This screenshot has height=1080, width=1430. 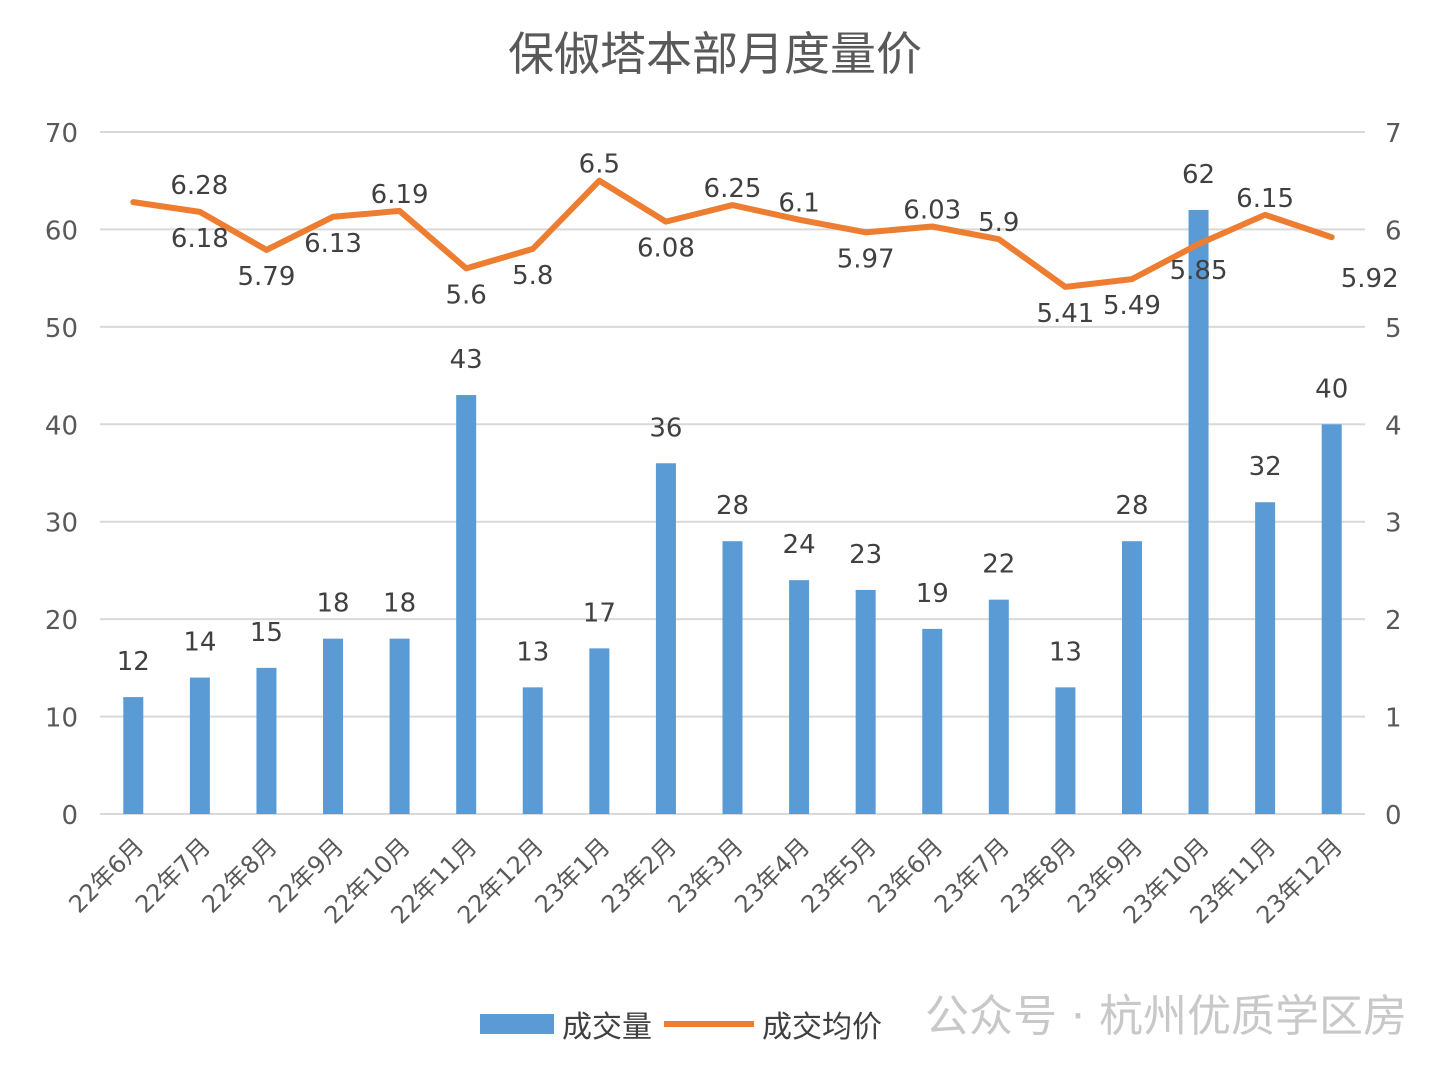 I want to click on line-data-label: 6.15, so click(x=1265, y=199).